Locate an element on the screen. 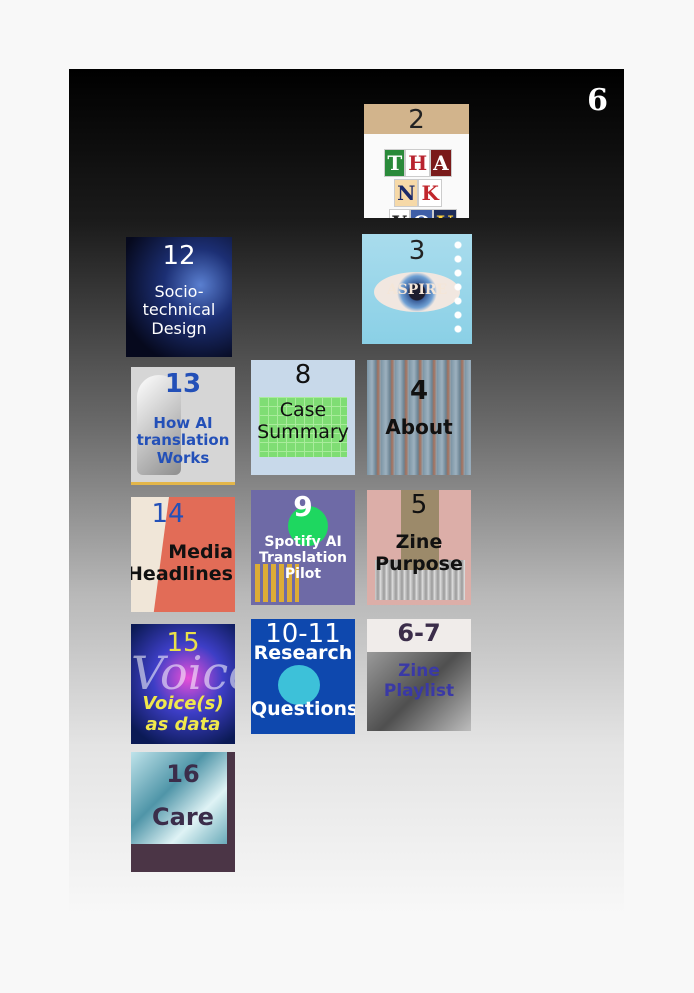 Image resolution: width=694 pixels, height=993 pixels. tile-case-summary: 8 Case Summary is located at coordinates (303, 417).